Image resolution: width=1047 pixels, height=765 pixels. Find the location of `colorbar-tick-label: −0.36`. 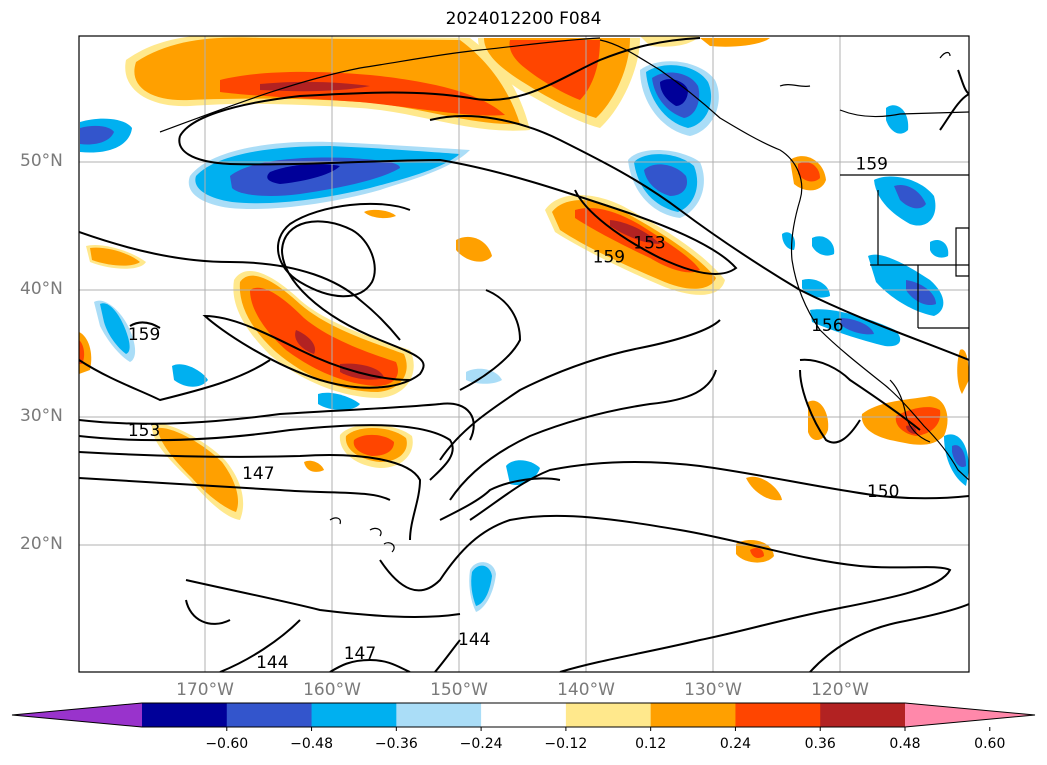

colorbar-tick-label: −0.36 is located at coordinates (396, 744).